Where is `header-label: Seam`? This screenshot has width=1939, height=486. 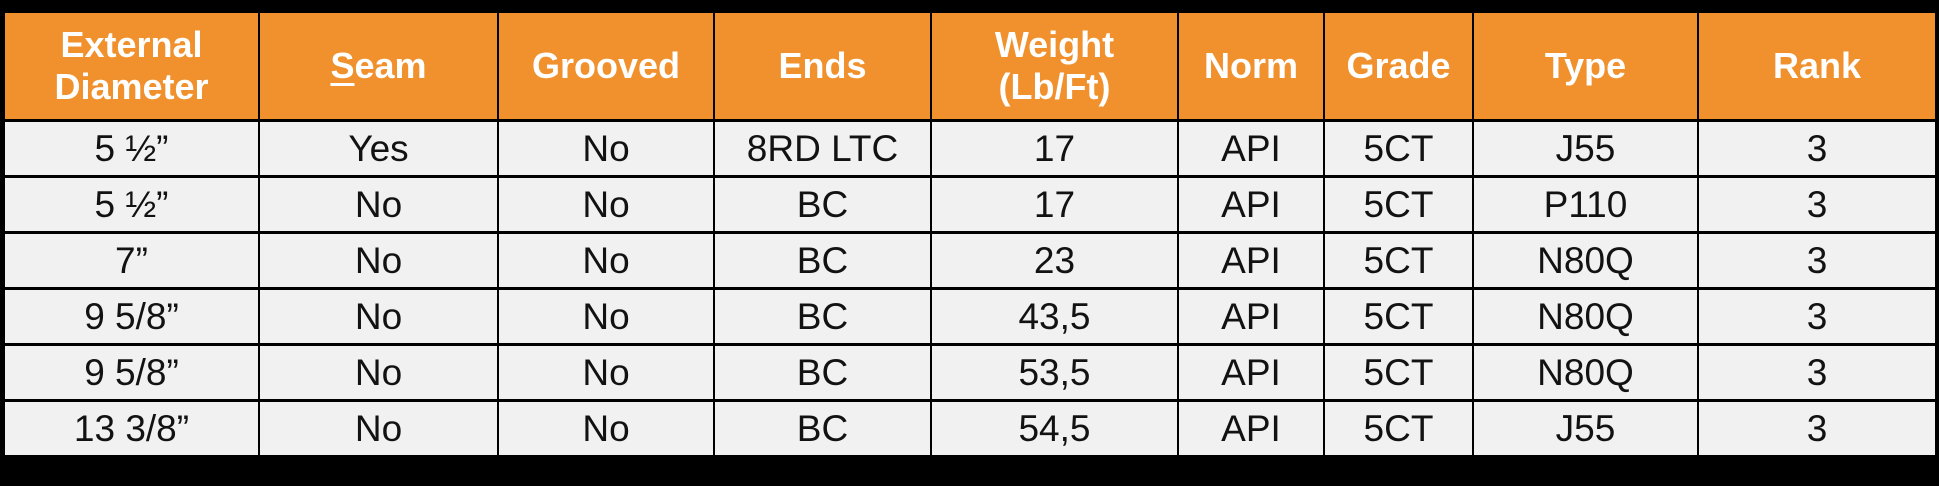
header-label: Seam is located at coordinates (378, 65).